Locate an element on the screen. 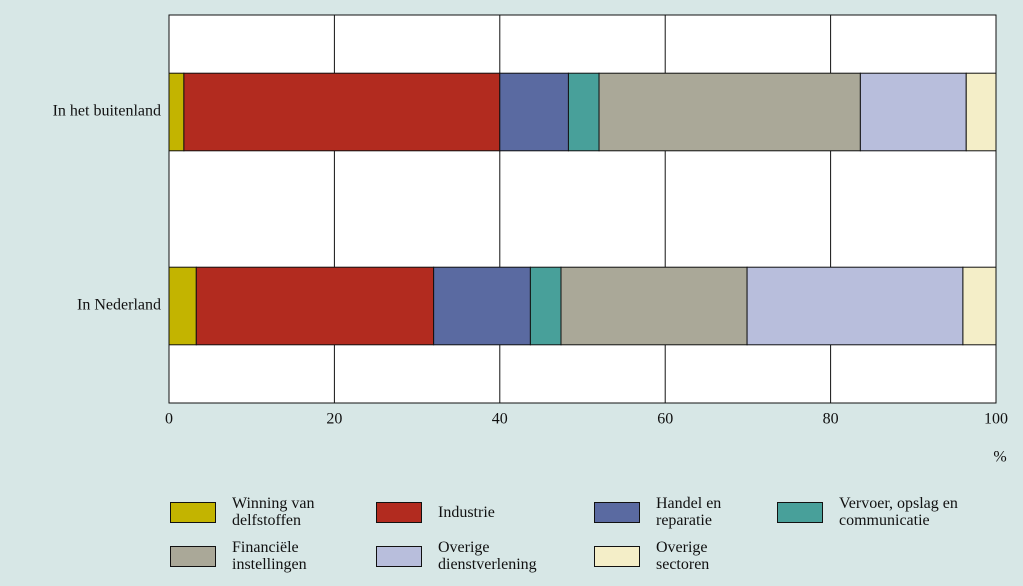 The width and height of the screenshot is (1023, 586). x-tick-label: 60 is located at coordinates (665, 419).